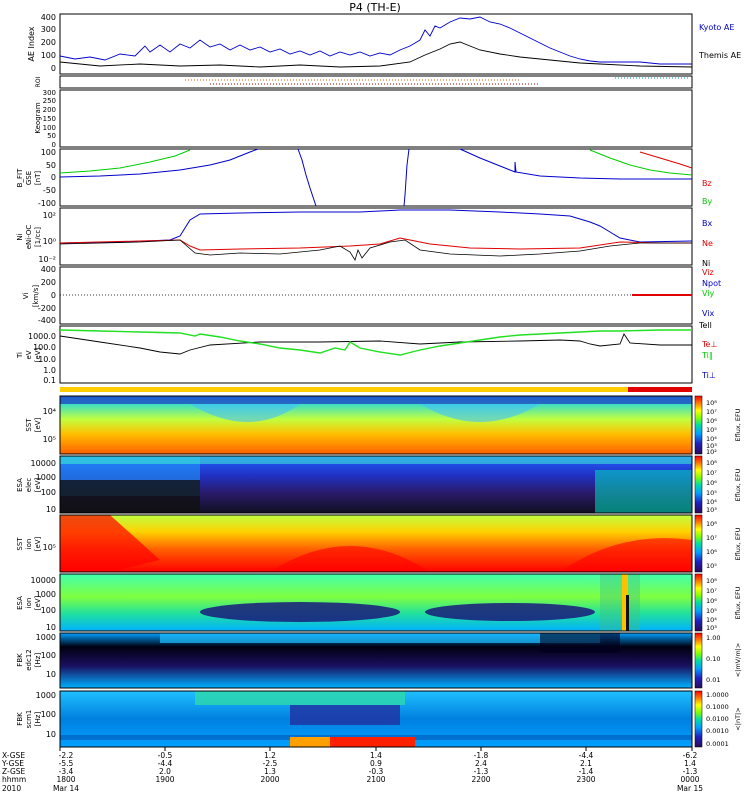 The height and width of the screenshot is (804, 750). What do you see at coordinates (711, 620) in the screenshot?
I see `cbar-tick: 10⁴` at bounding box center [711, 620].